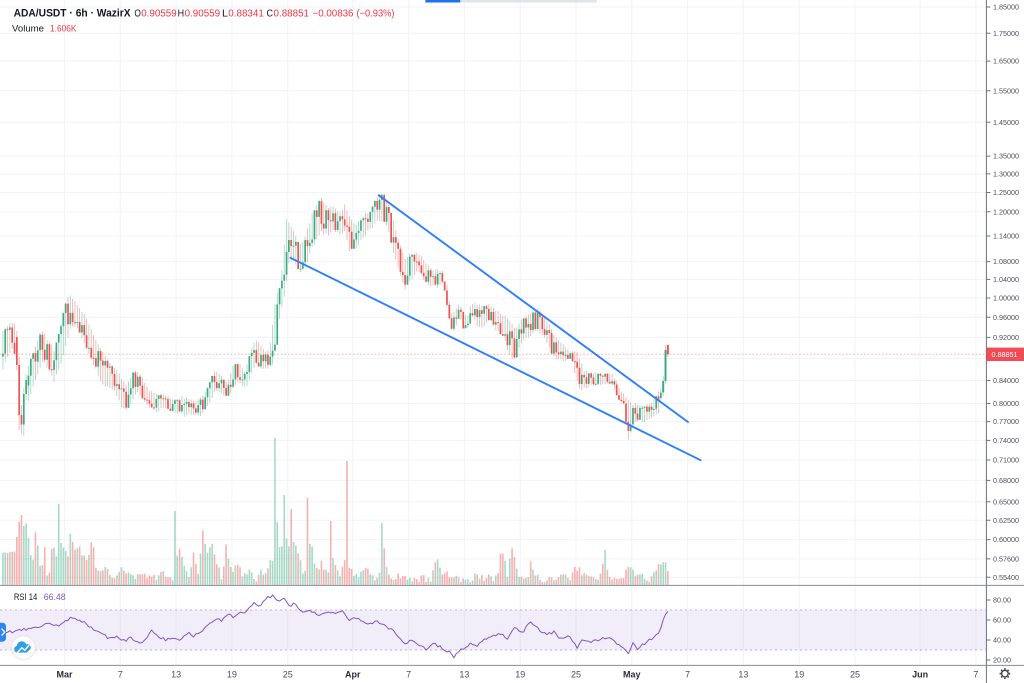 The image size is (1024, 683). Describe the element at coordinates (1006, 520) in the screenshot. I see `svg-text: 0.62500` at that location.